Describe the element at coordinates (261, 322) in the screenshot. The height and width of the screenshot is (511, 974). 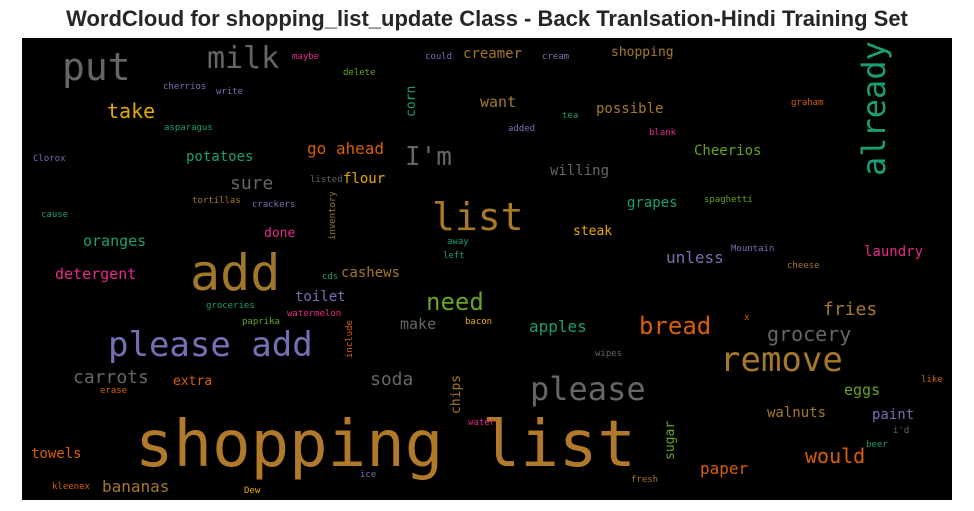
I see `word-paprika: paprika` at that location.